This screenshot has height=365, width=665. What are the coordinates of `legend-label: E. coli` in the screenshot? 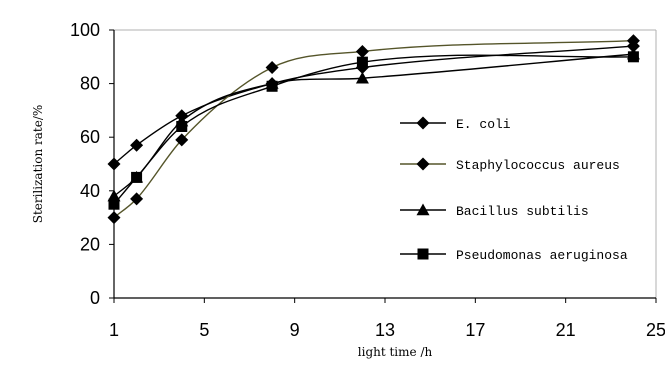 It's located at (483, 124).